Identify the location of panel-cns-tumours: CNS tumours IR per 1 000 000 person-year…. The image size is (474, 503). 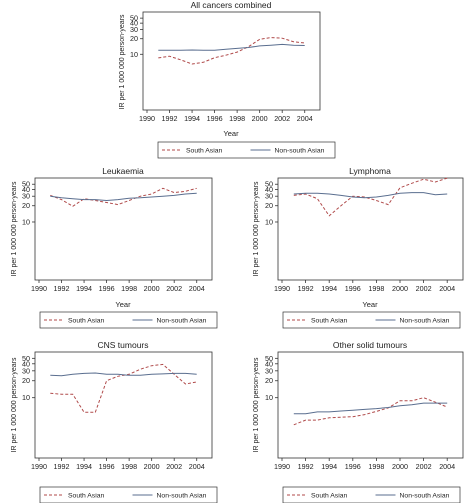
(114, 421).